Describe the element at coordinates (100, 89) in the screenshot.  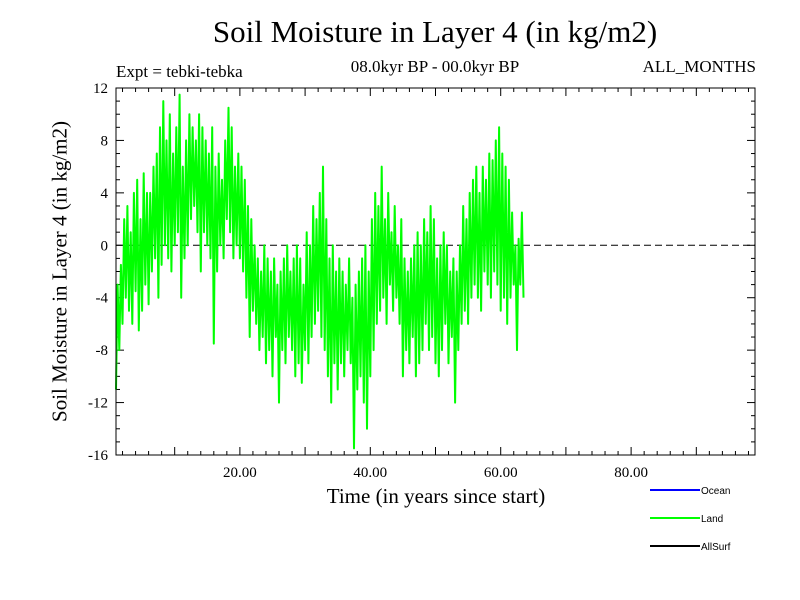
I see `y-tick-label: 12` at that location.